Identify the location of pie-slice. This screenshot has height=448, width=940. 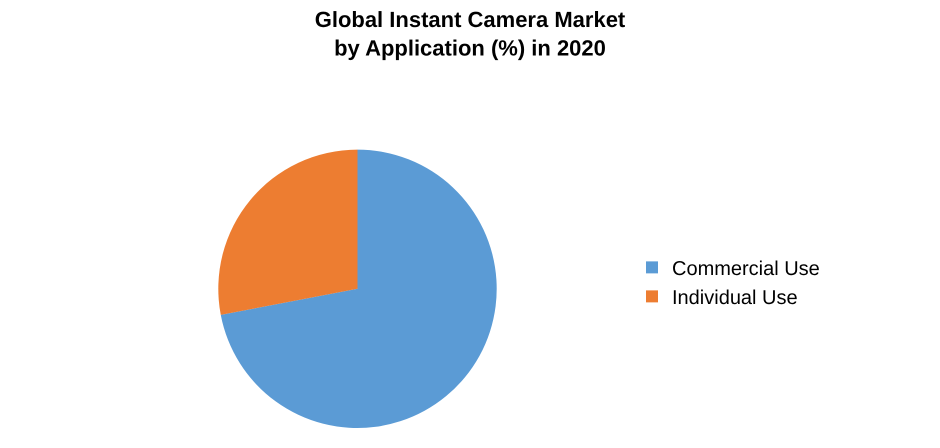
(288, 232).